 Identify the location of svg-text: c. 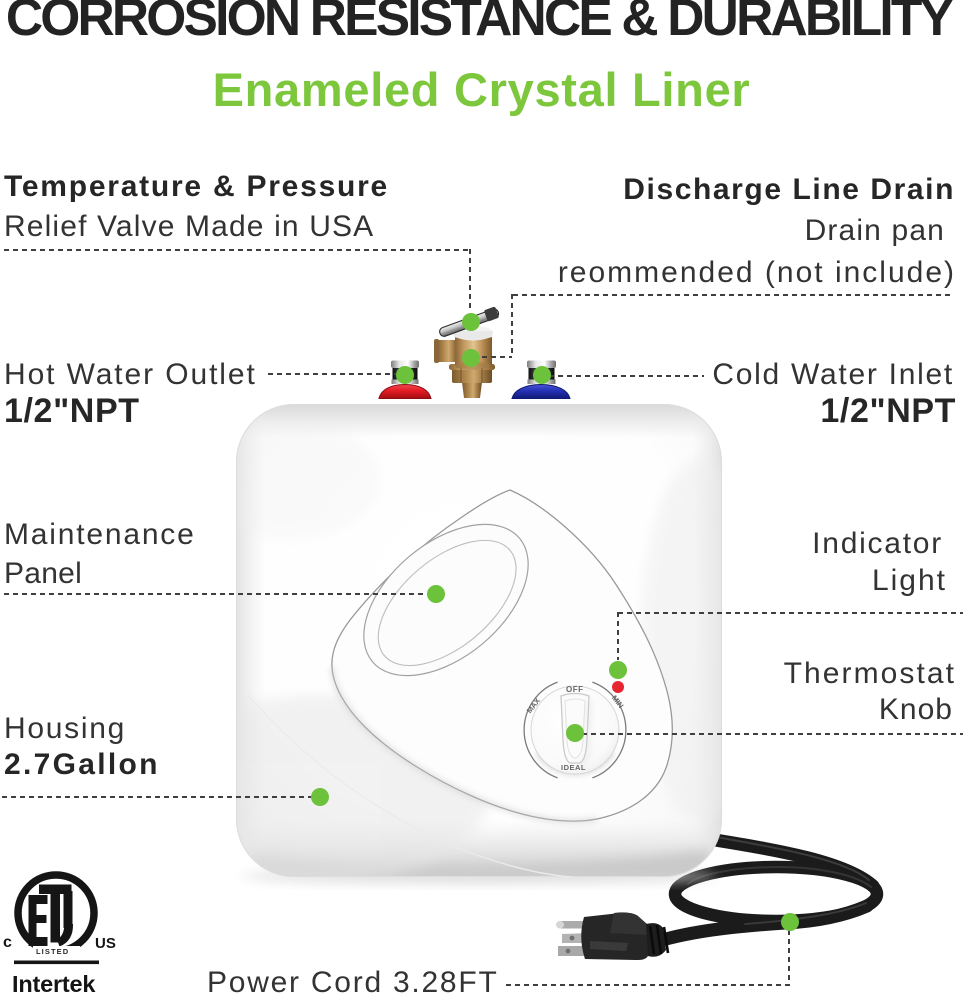
(7, 942).